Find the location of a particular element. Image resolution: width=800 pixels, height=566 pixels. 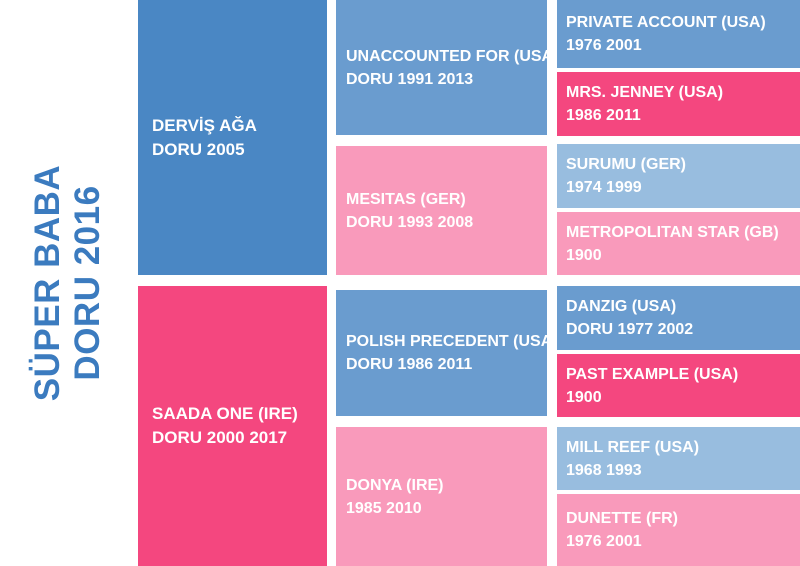

gen3-box-2: MRS. JENNEY (USA) 1986 2011 is located at coordinates (678, 104).